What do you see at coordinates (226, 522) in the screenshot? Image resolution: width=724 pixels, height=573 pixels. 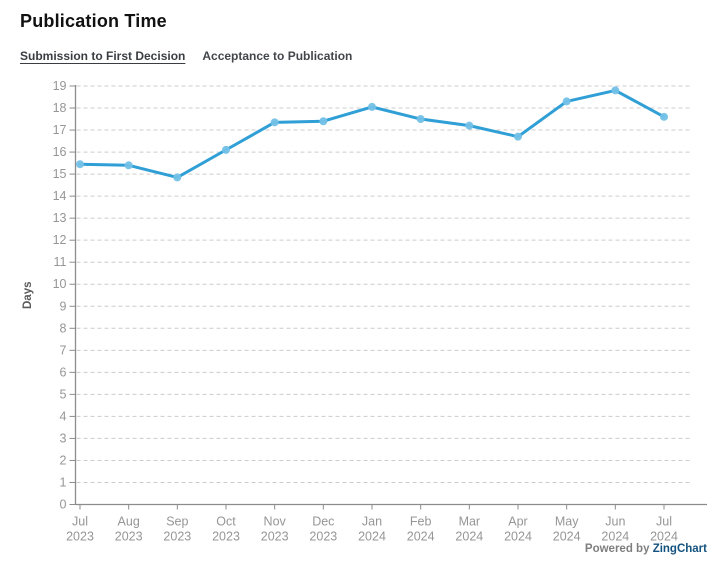 I see `x-axis-tick-label-month: Oct` at bounding box center [226, 522].